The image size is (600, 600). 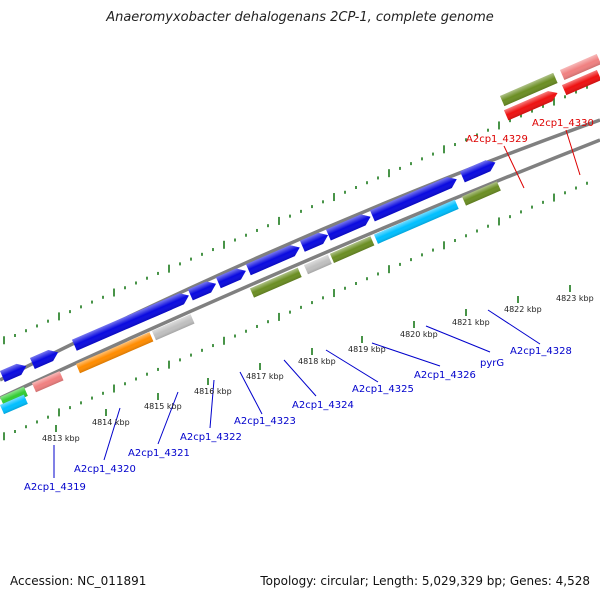 I want to click on kbp-tick-label: 4821 kbp, so click(x=471, y=322).